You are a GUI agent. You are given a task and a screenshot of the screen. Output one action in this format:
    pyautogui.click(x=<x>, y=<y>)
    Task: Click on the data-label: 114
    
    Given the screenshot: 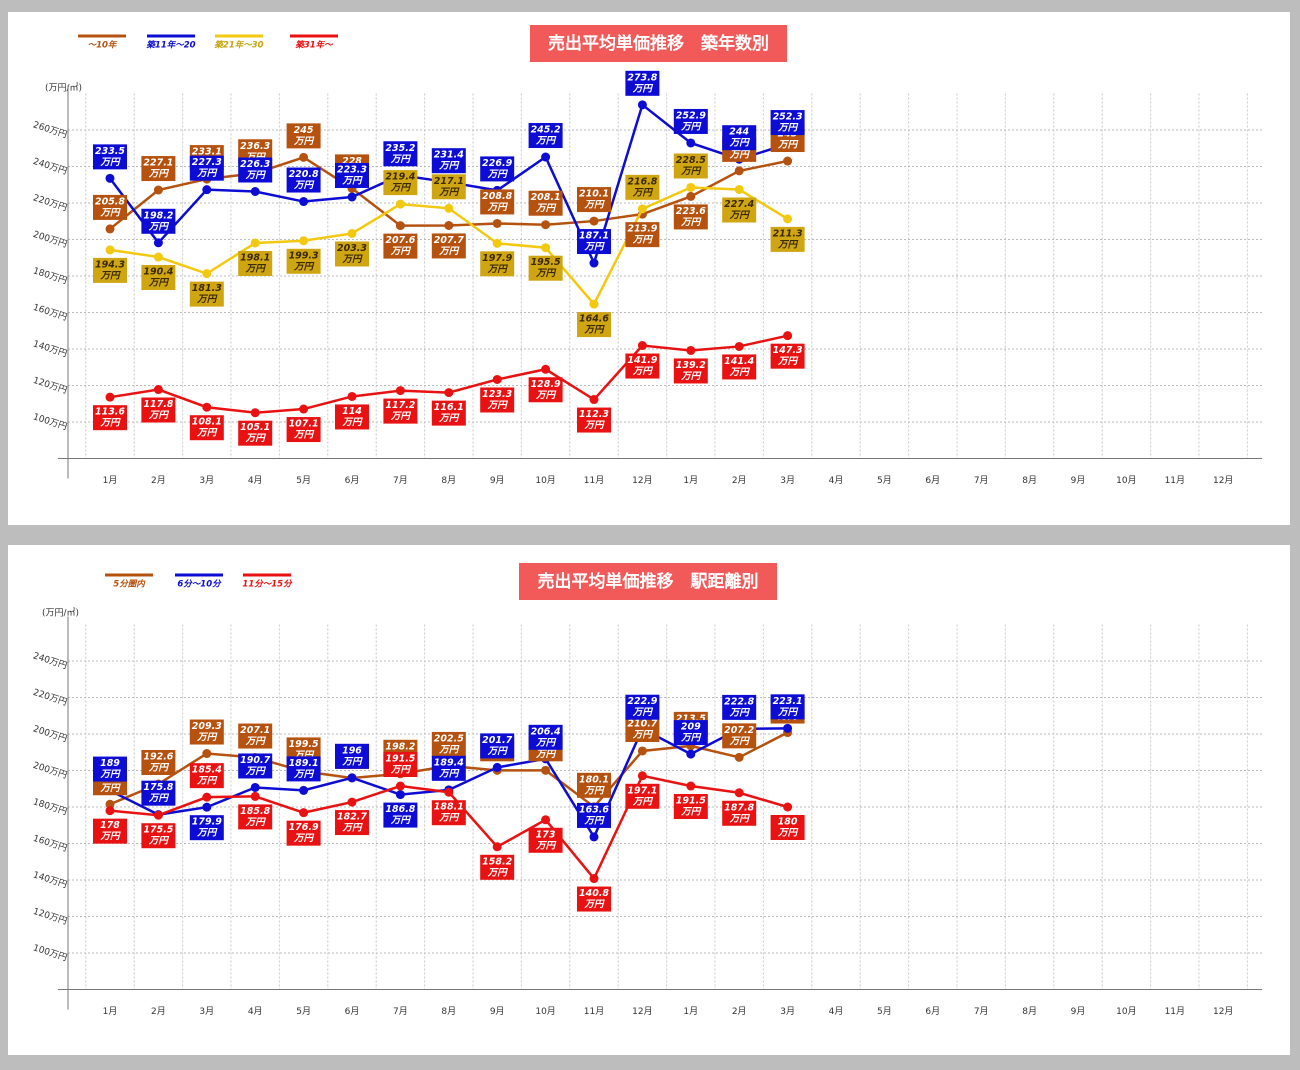 What is the action you would take?
    pyautogui.click(x=352, y=411)
    